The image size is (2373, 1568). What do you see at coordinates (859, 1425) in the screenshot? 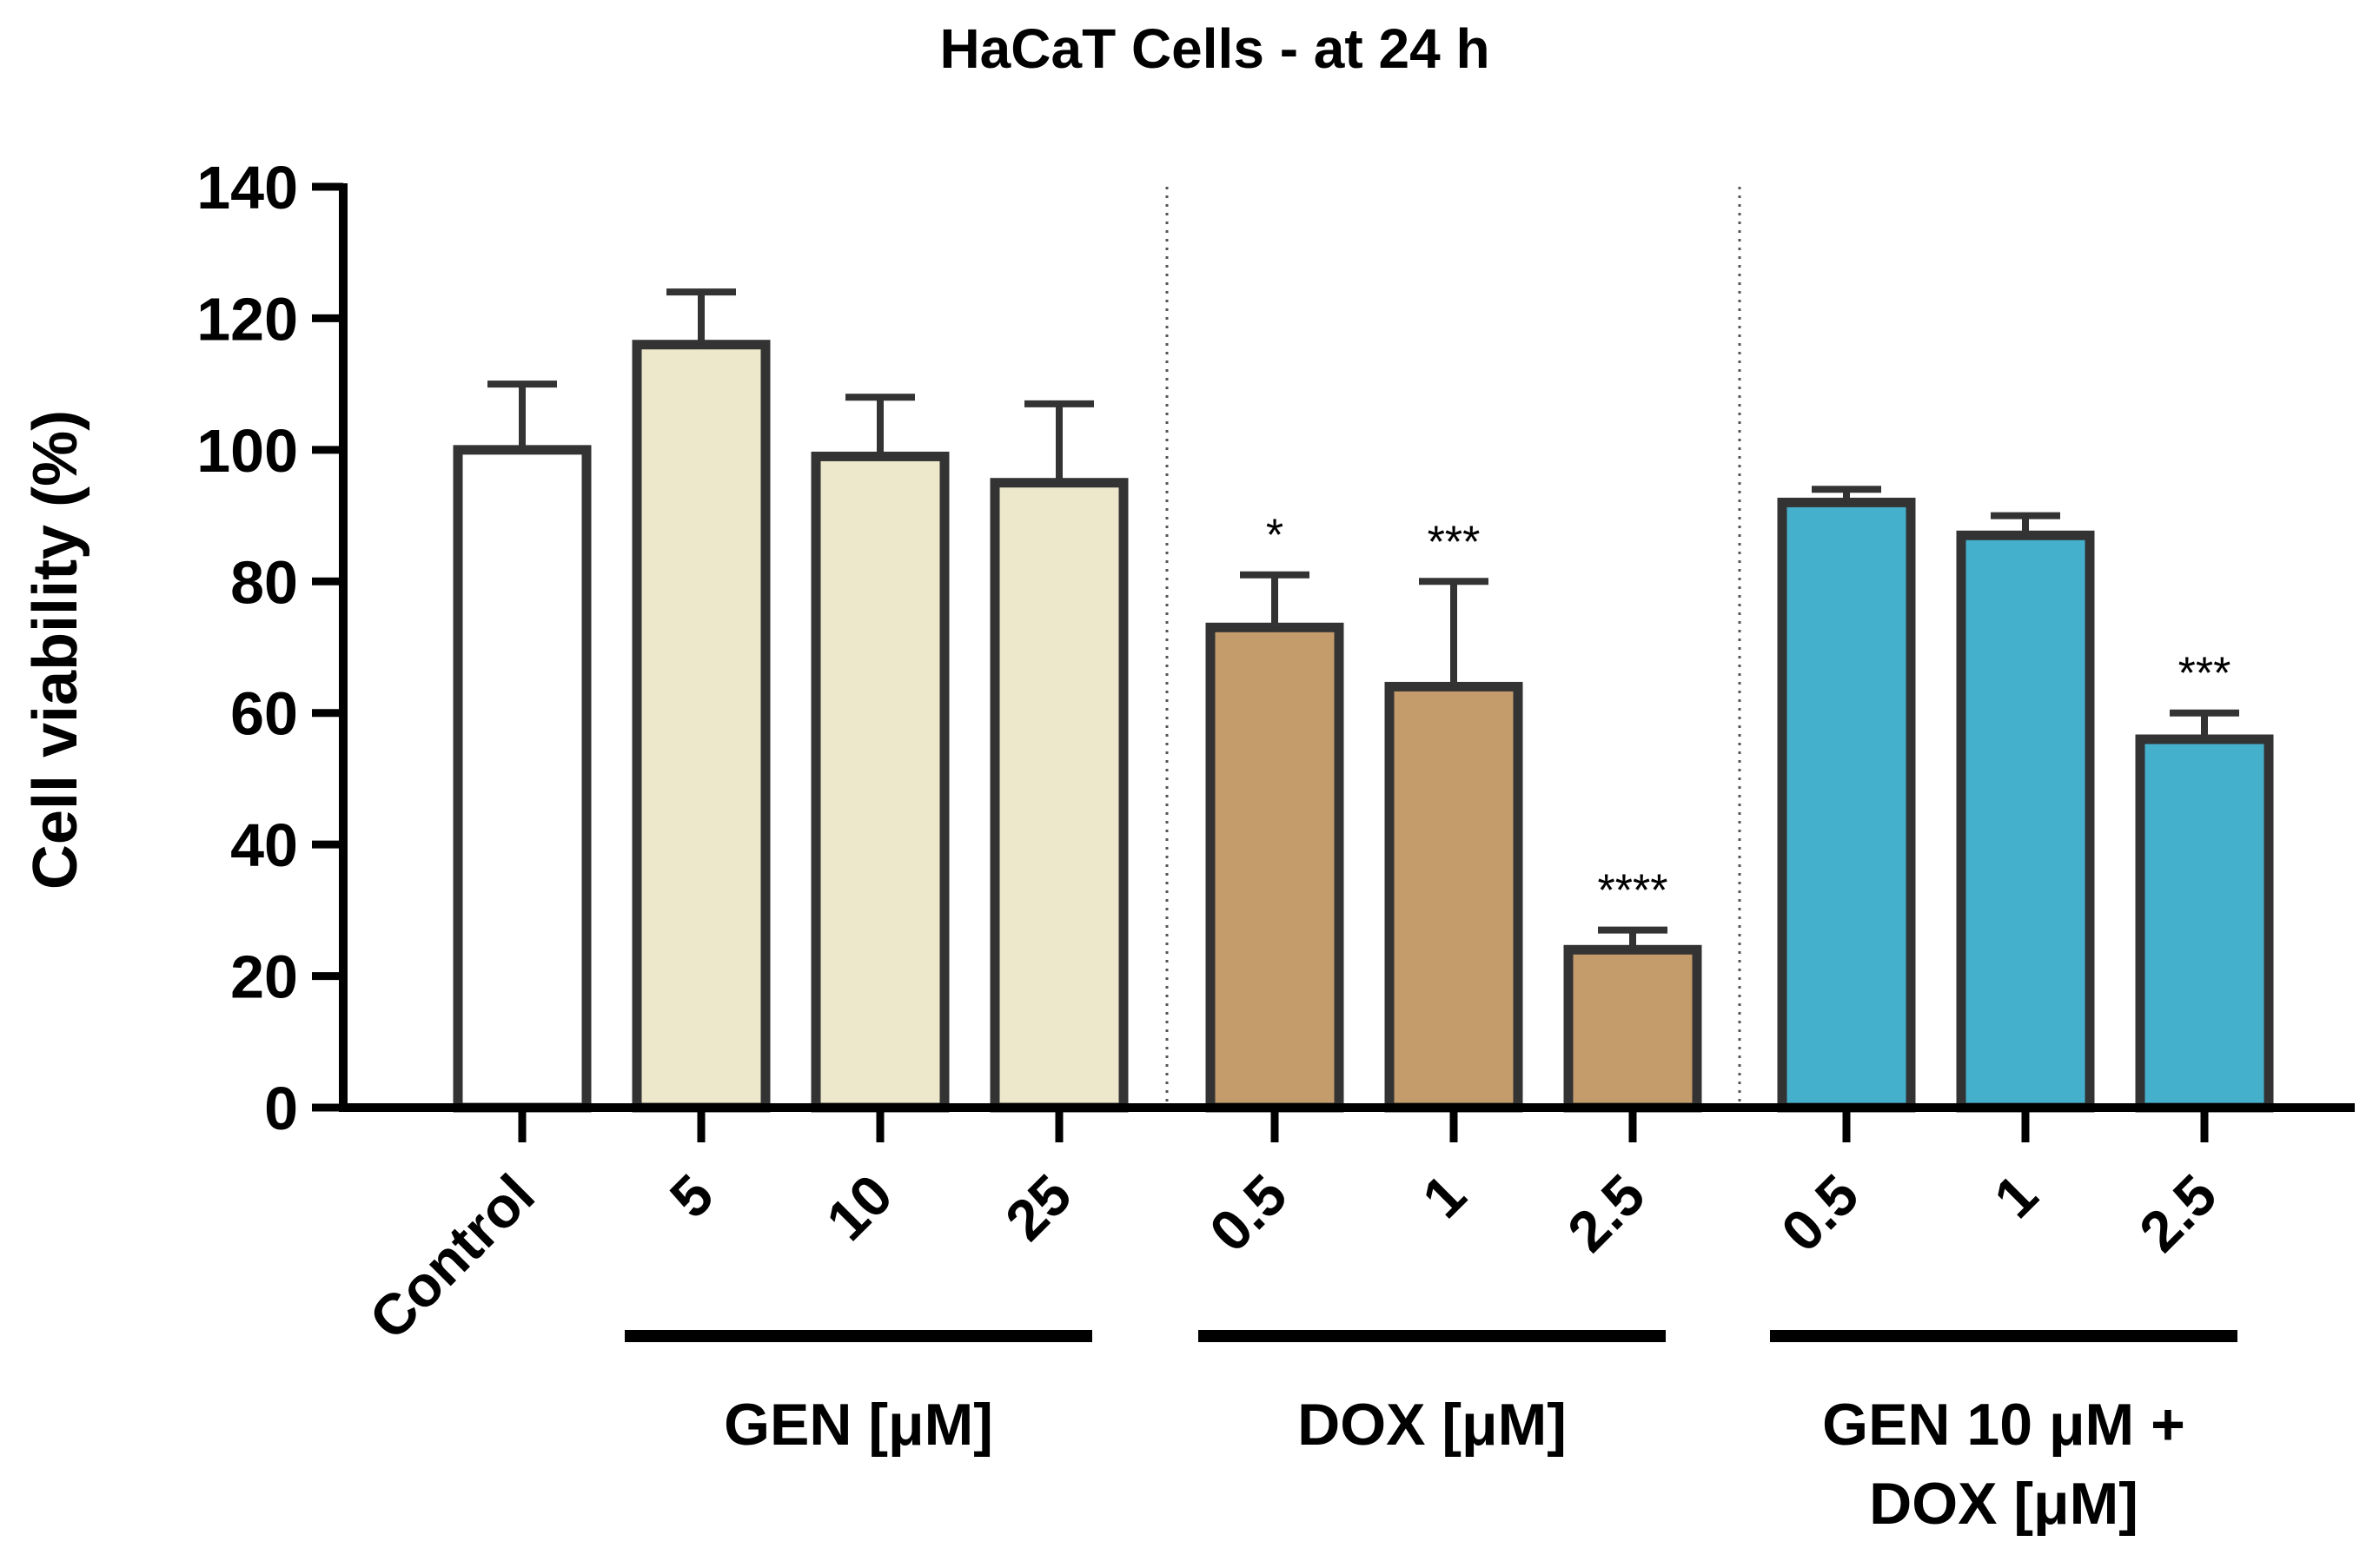
I see `group-label-0-0: GEN [μM]` at bounding box center [859, 1425].